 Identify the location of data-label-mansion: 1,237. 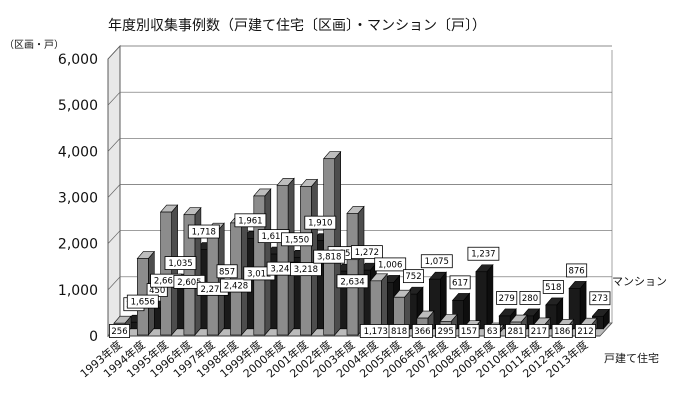
(483, 253).